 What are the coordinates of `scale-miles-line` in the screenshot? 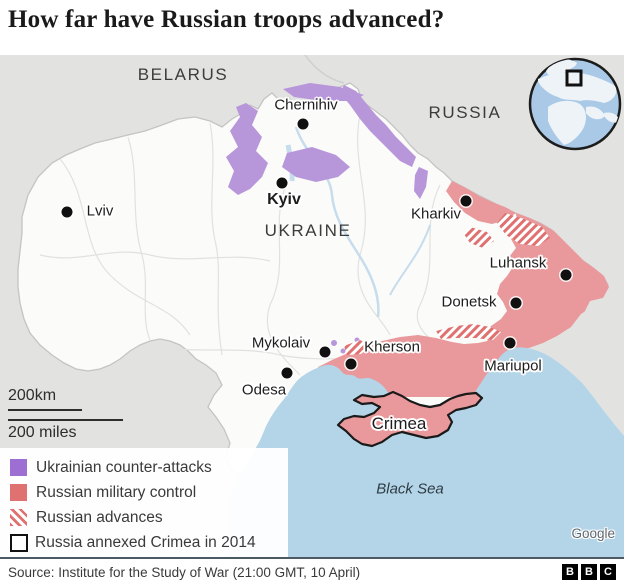 It's located at (65, 420).